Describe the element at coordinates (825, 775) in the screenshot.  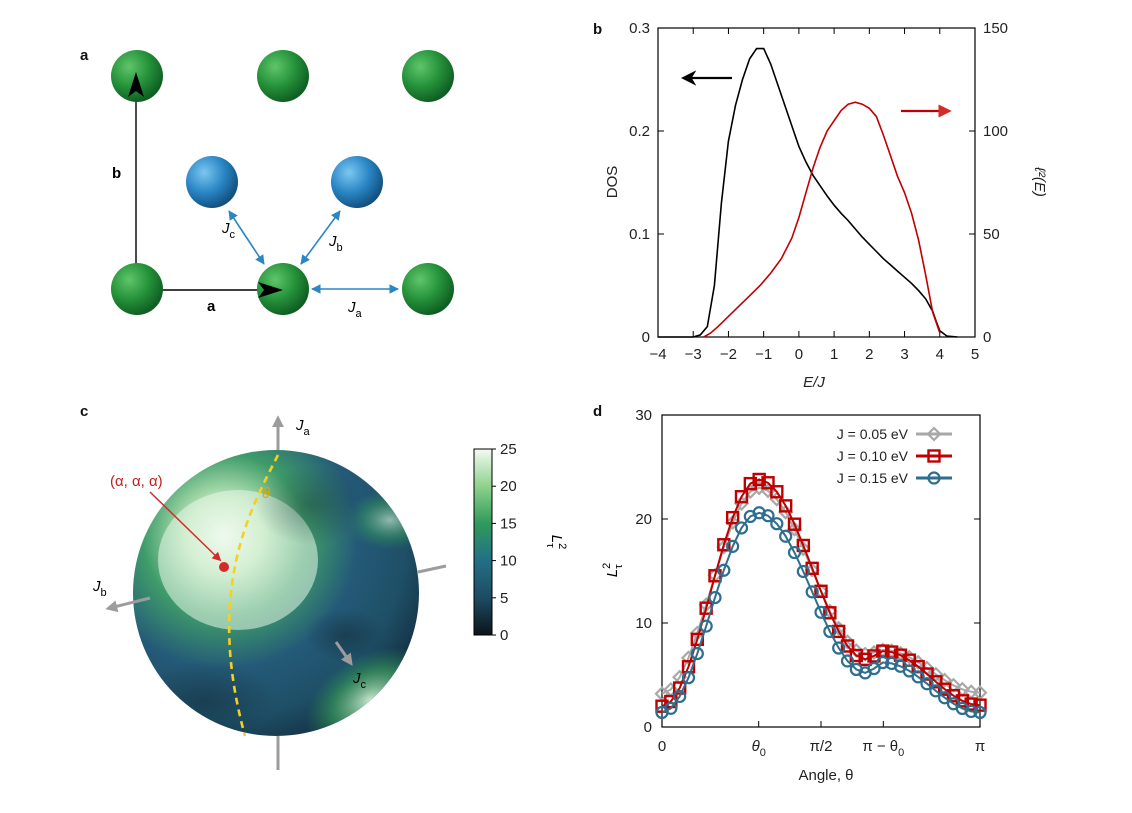
I see `chart-d-xlabel: Angle, θ` at that location.